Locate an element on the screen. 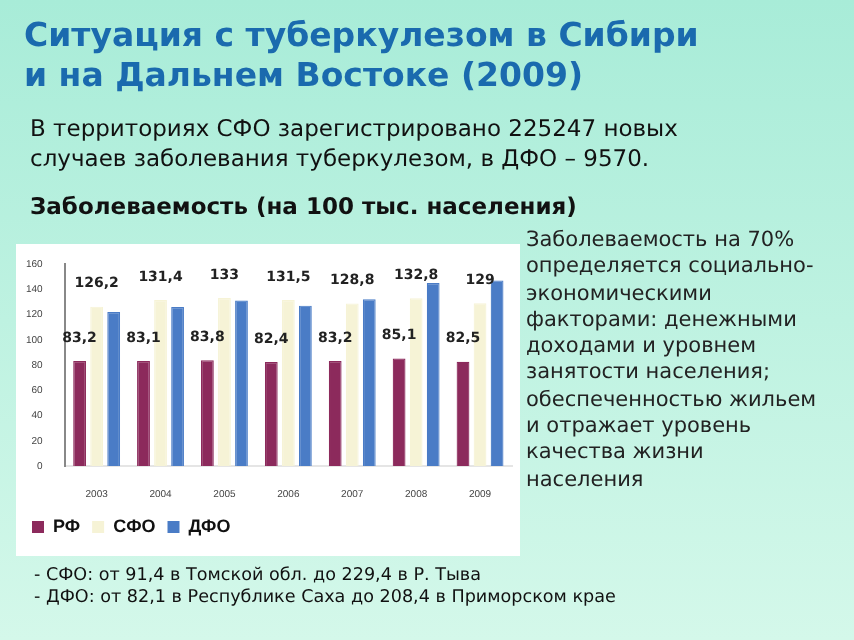  text: Заболеваемость на 70% определяется социально-экономическими факторами: денежными доходами и уровнем занятости населения; обеспеченностью жильем и отражает уровень качества жизни населения is located at coordinates (671, 360).